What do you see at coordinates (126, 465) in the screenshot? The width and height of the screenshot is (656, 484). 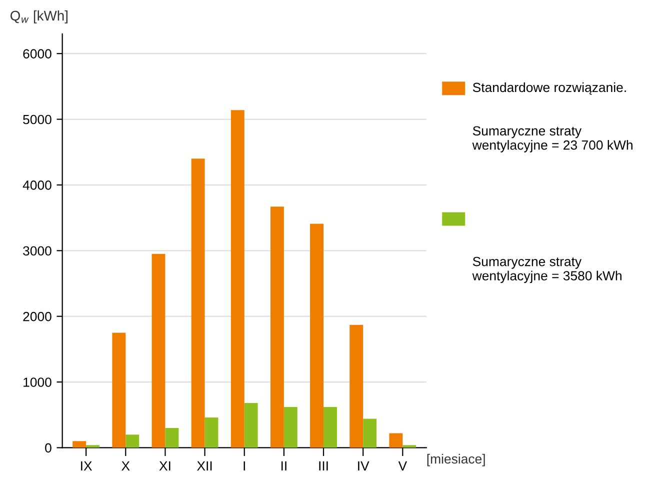 I see `x-tick-label: X` at bounding box center [126, 465].